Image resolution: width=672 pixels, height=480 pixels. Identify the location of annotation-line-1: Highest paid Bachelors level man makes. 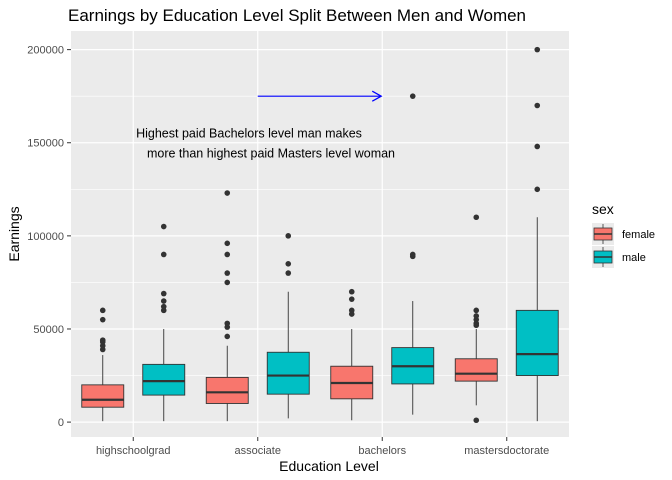
(249, 134).